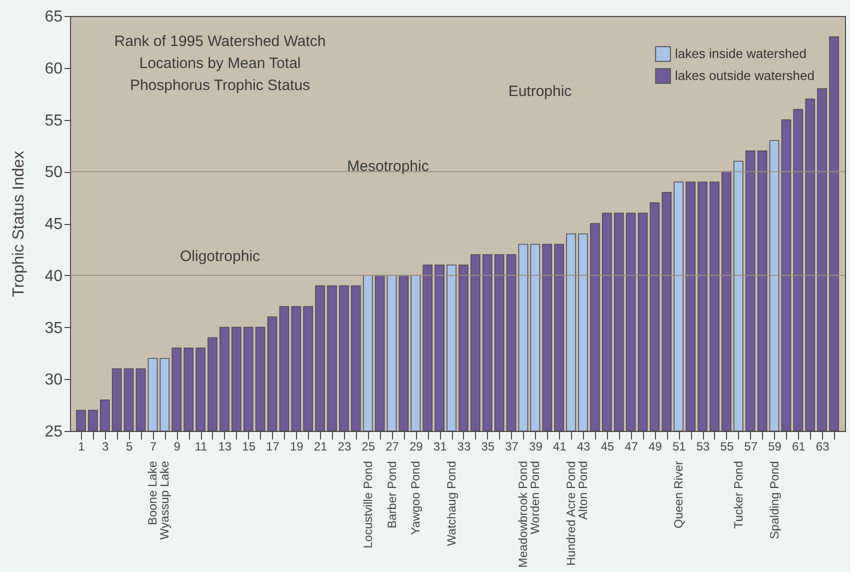 This screenshot has width=868, height=574. What do you see at coordinates (631, 447) in the screenshot?
I see `x-tick-label: 47` at bounding box center [631, 447].